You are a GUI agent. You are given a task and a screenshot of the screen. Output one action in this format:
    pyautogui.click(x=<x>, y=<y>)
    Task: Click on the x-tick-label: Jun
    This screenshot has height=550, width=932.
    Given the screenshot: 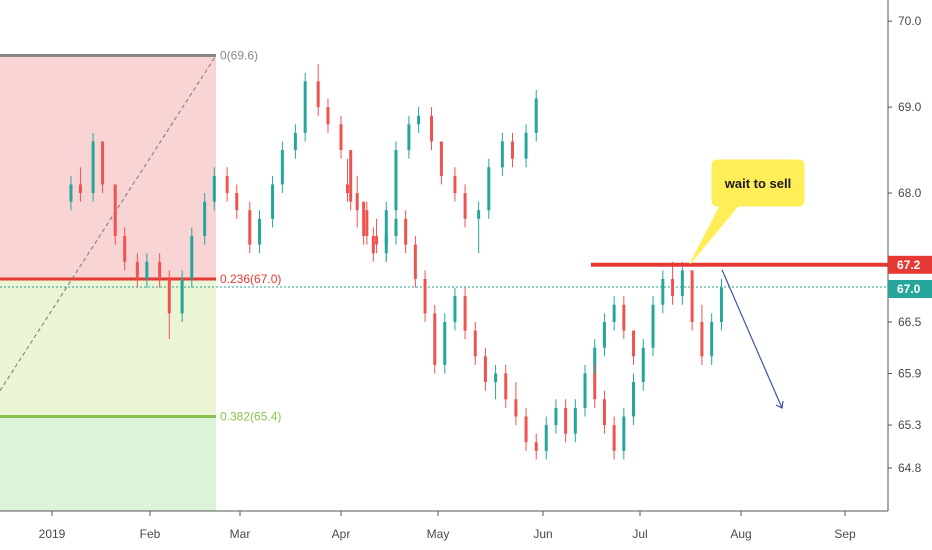 What is the action you would take?
    pyautogui.click(x=542, y=534)
    